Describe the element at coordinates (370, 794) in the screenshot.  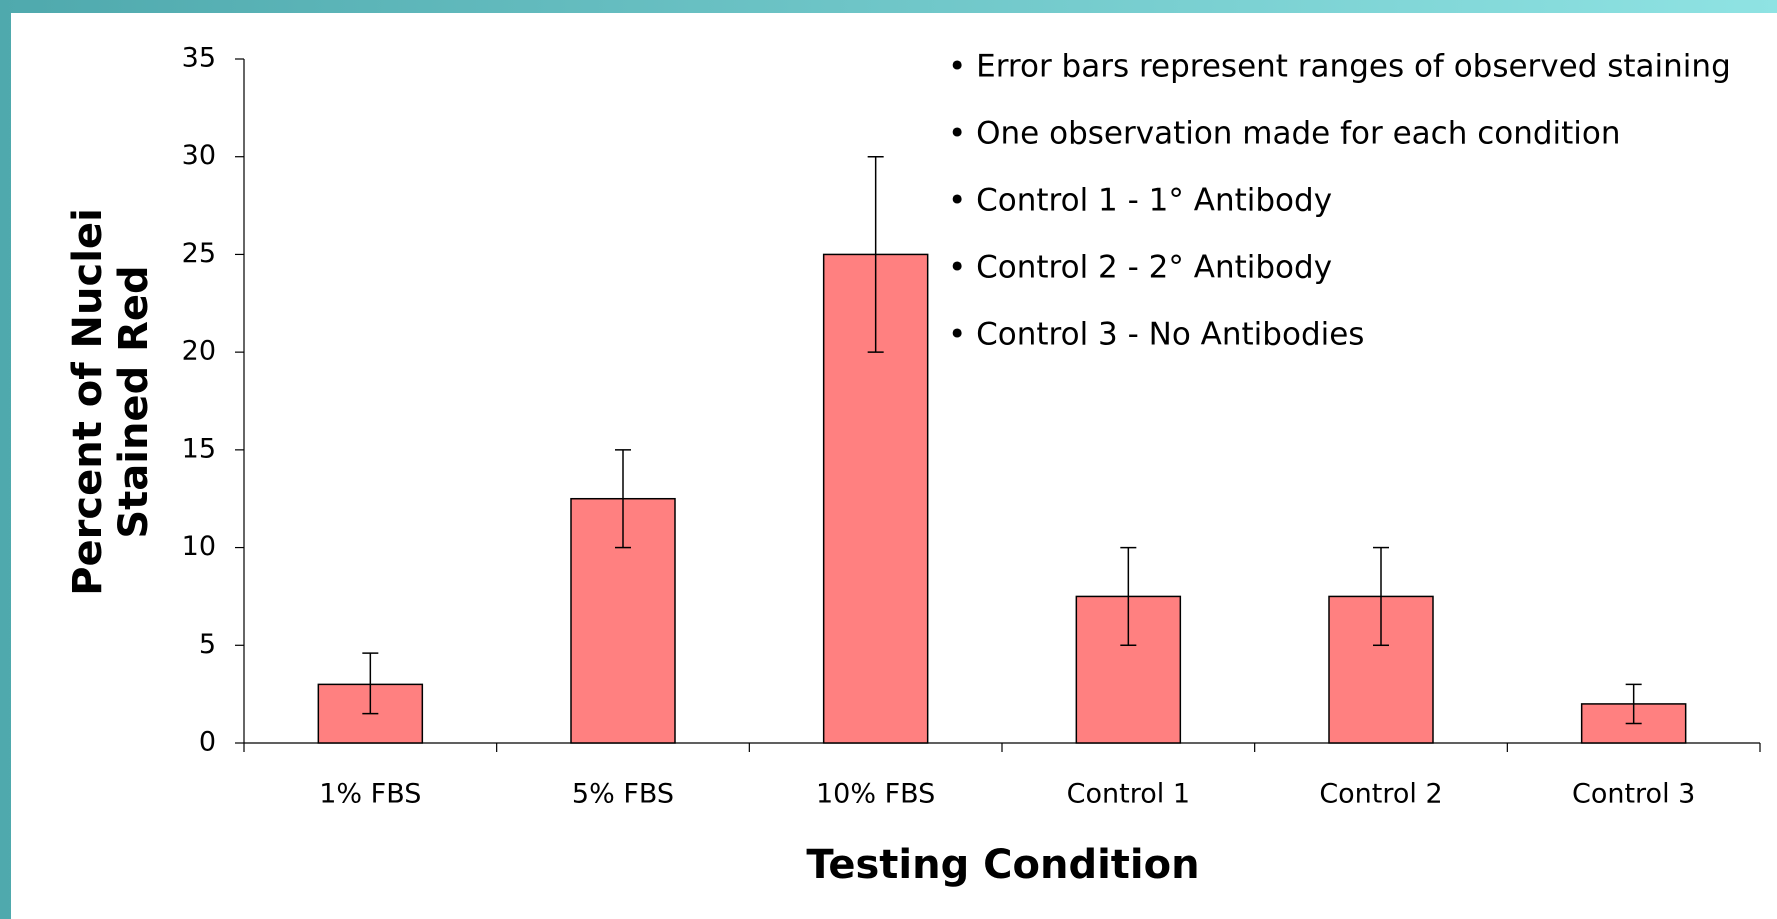
I see `x-tick-label: 1% FBS` at that location.